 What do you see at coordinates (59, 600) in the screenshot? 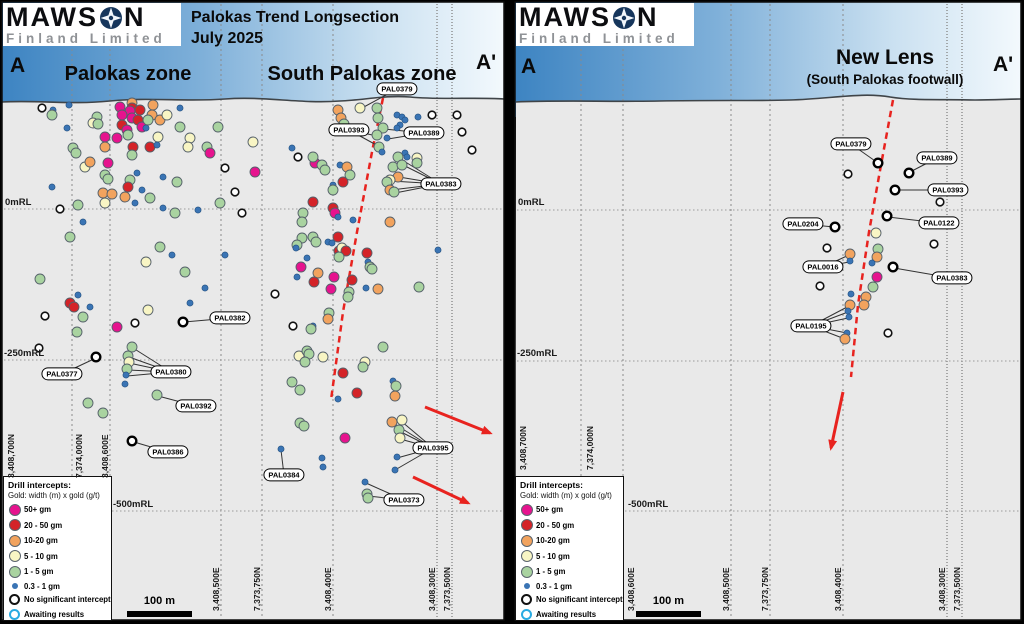
I see `legend-item: No significant intercept` at bounding box center [59, 600].